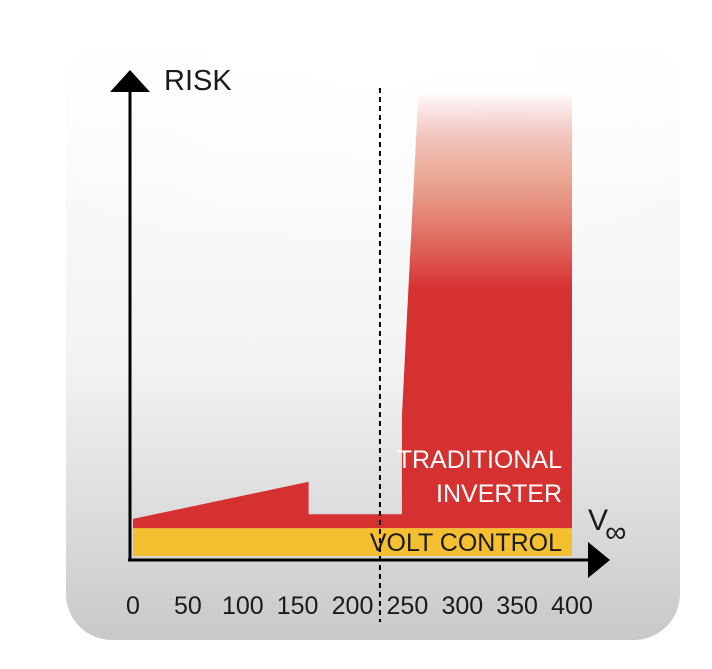 The image size is (712, 669). I want to click on x-tick-label: 350, so click(517, 606).